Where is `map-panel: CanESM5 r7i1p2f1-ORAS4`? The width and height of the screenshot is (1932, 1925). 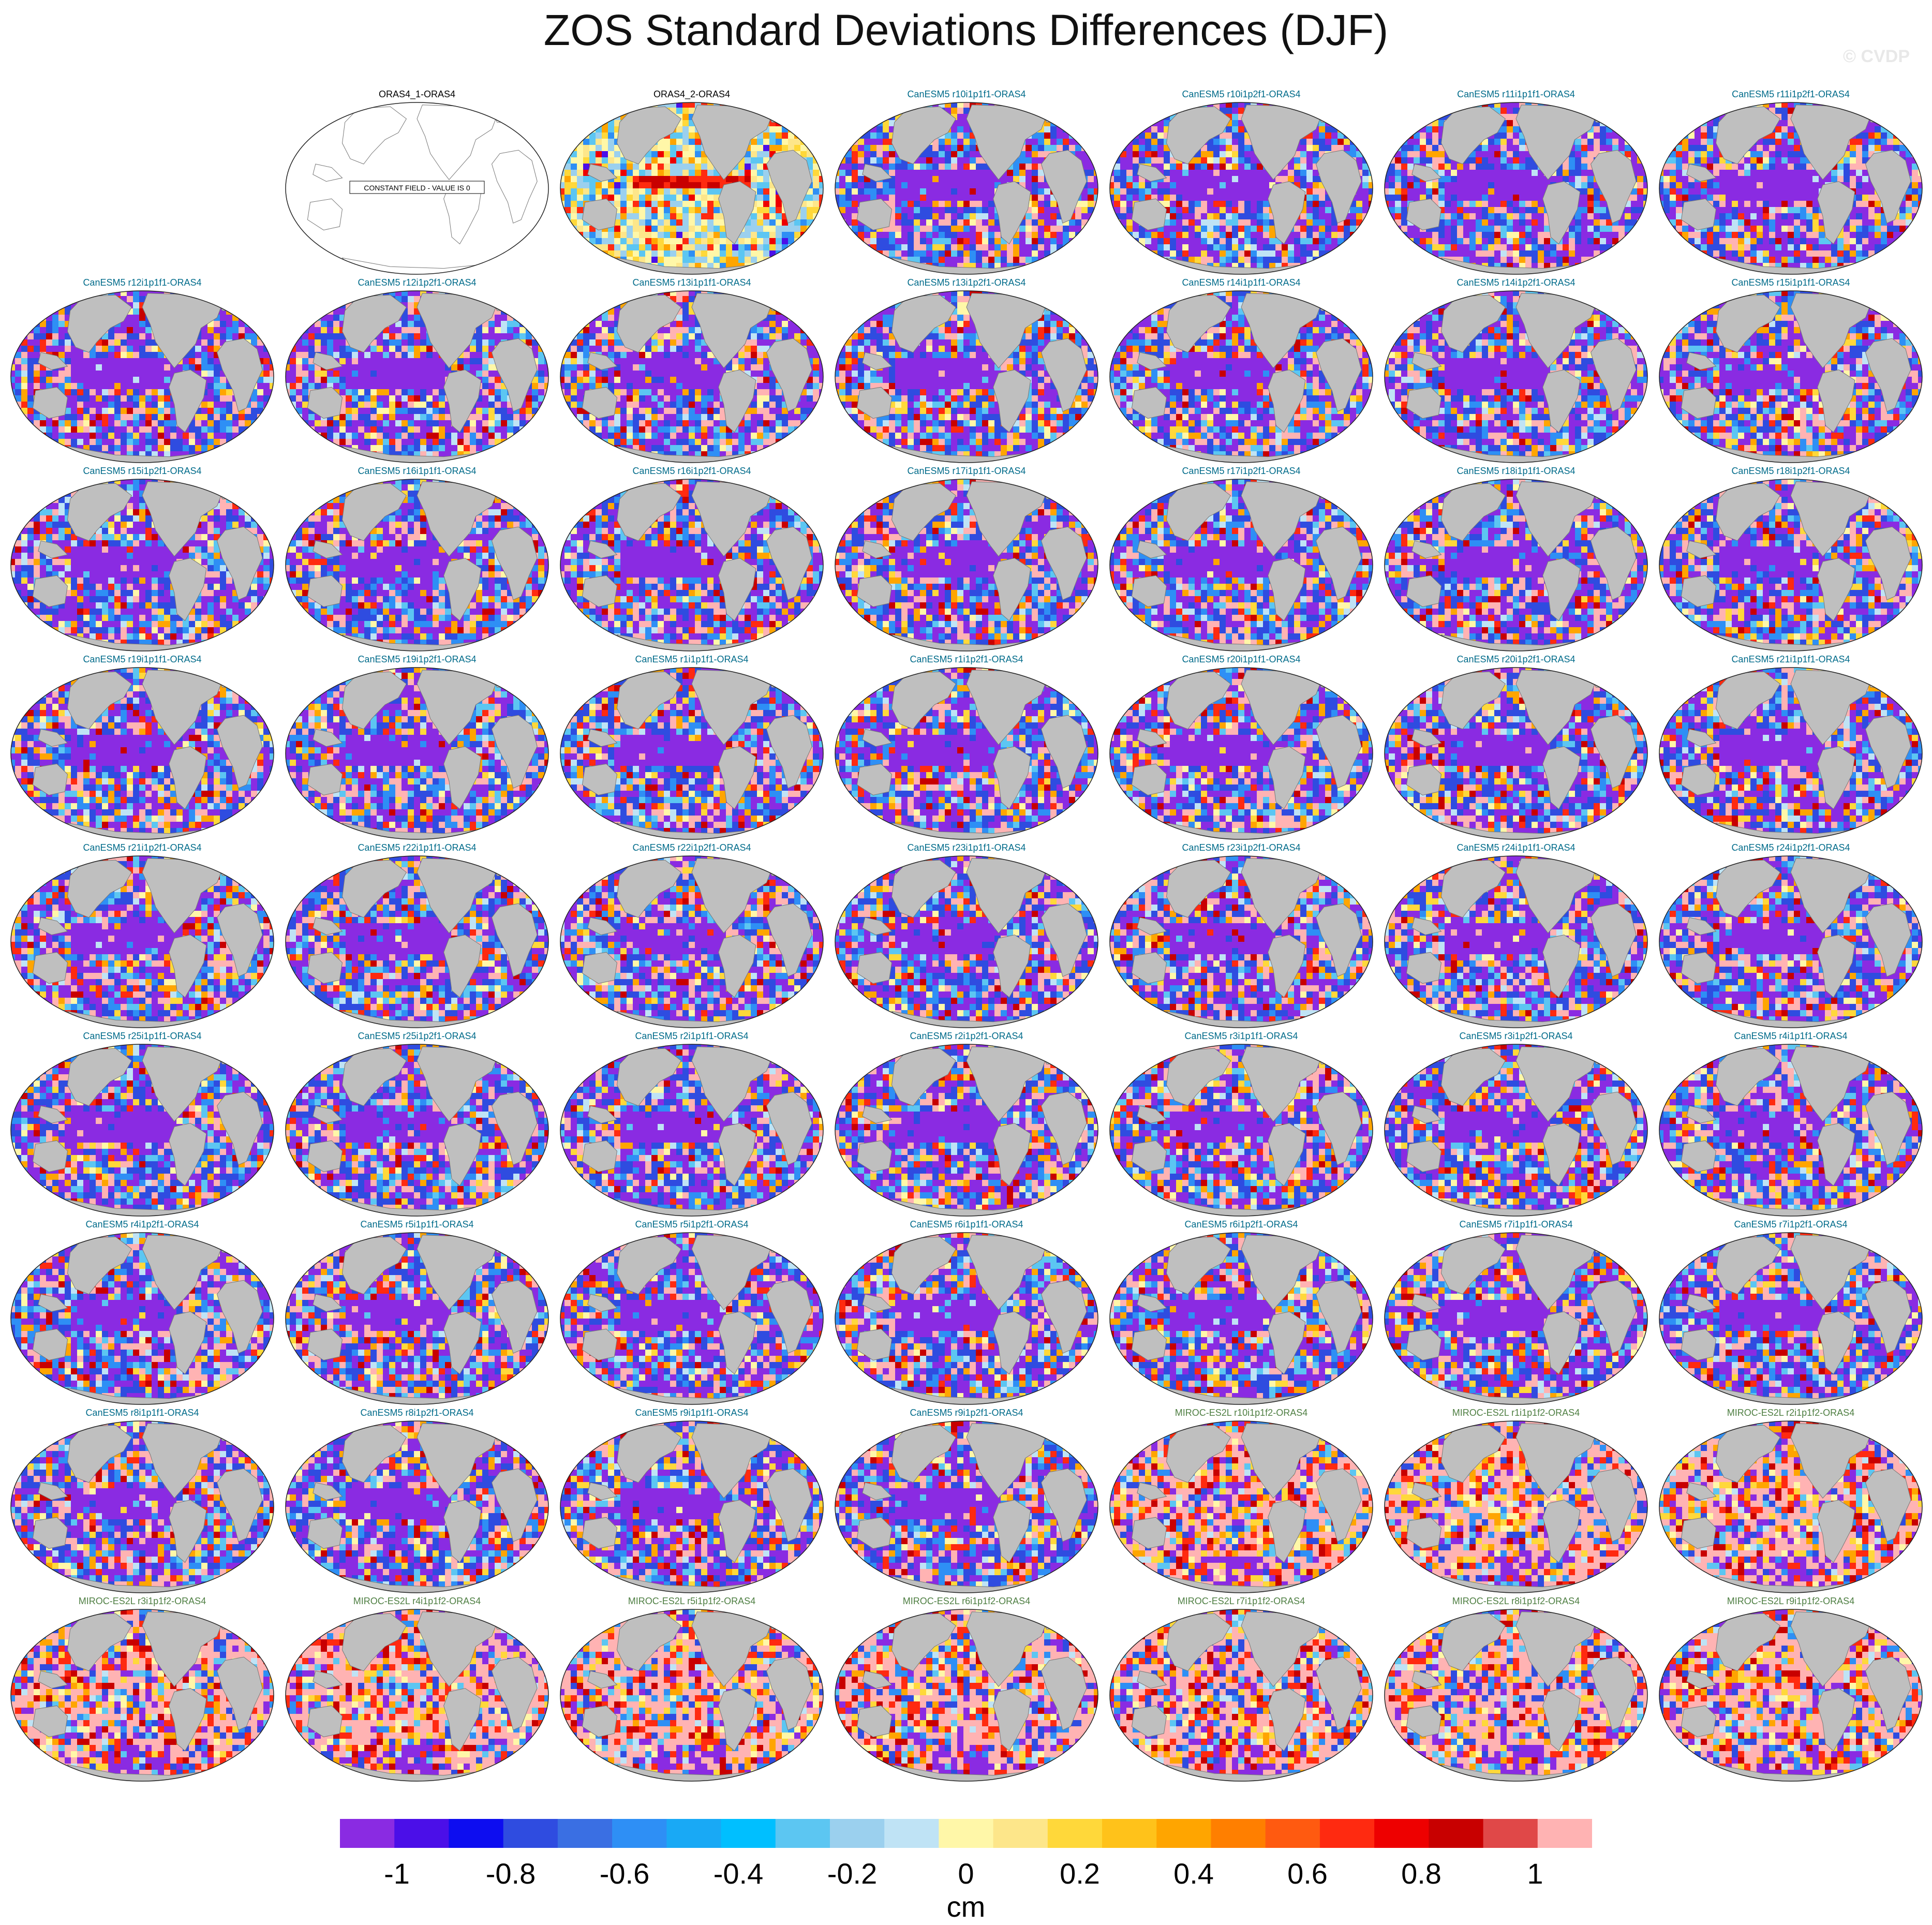 map-panel: CanESM5 r7i1p2f1-ORAS4 is located at coordinates (1790, 1312).